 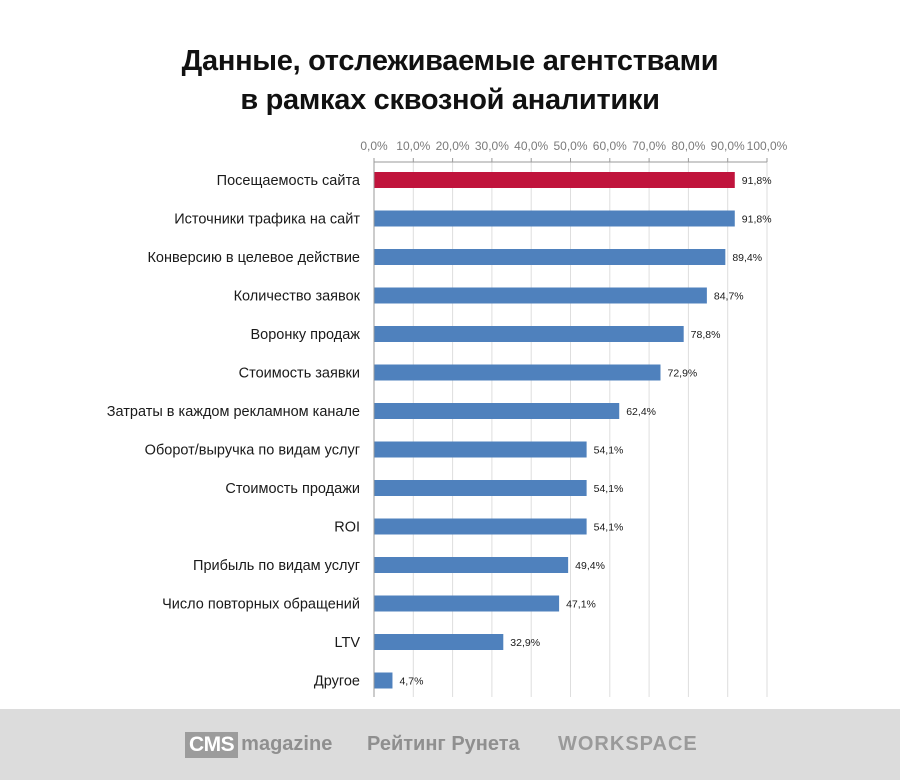 I want to click on value-label: 49,4%, so click(x=590, y=566).